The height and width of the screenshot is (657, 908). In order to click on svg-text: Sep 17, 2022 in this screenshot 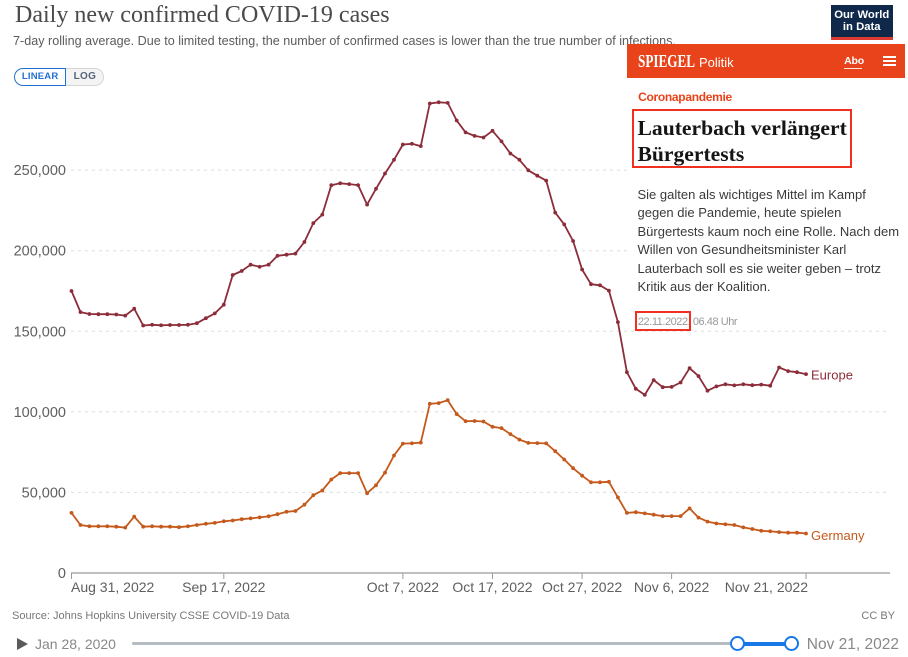, I will do `click(224, 587)`.